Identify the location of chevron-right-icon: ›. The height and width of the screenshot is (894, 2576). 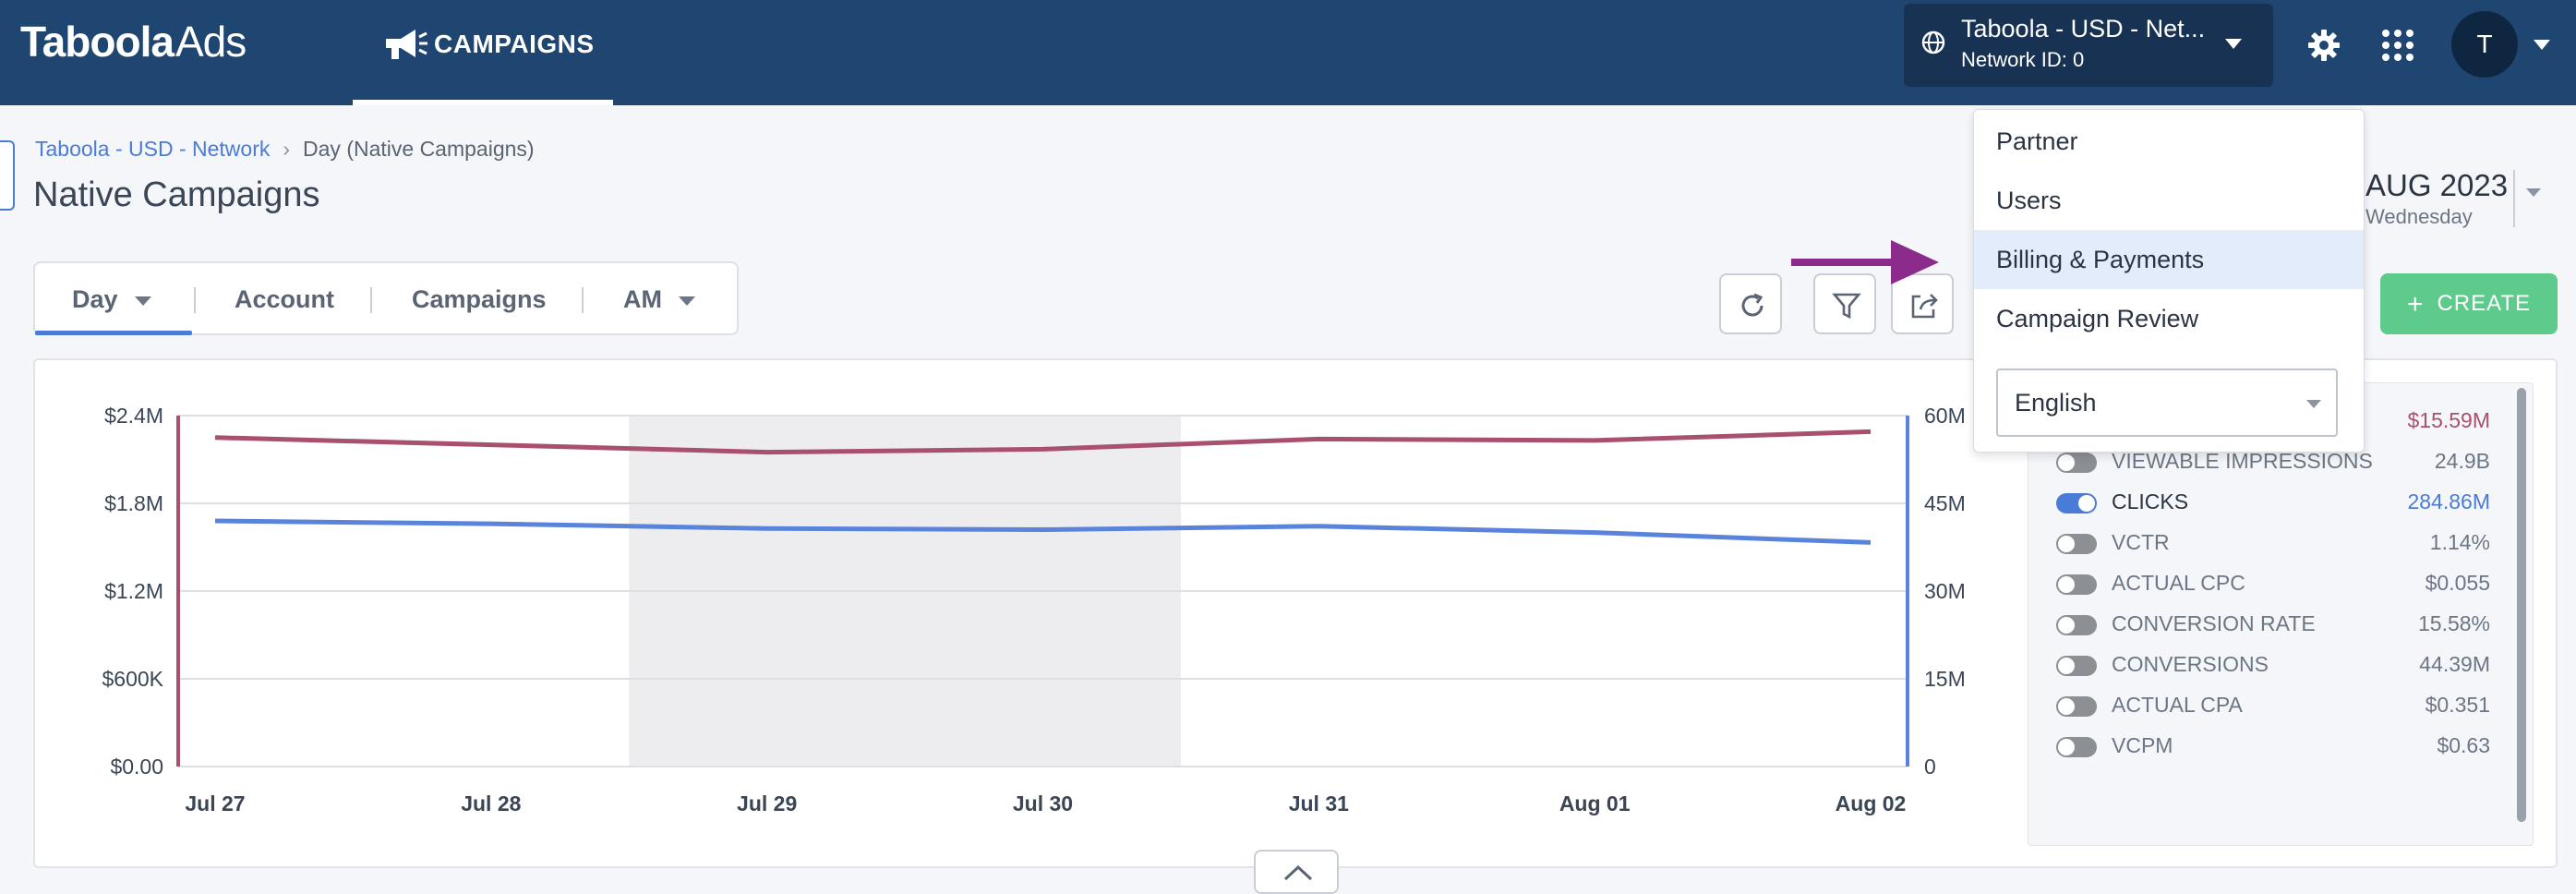
(287, 149).